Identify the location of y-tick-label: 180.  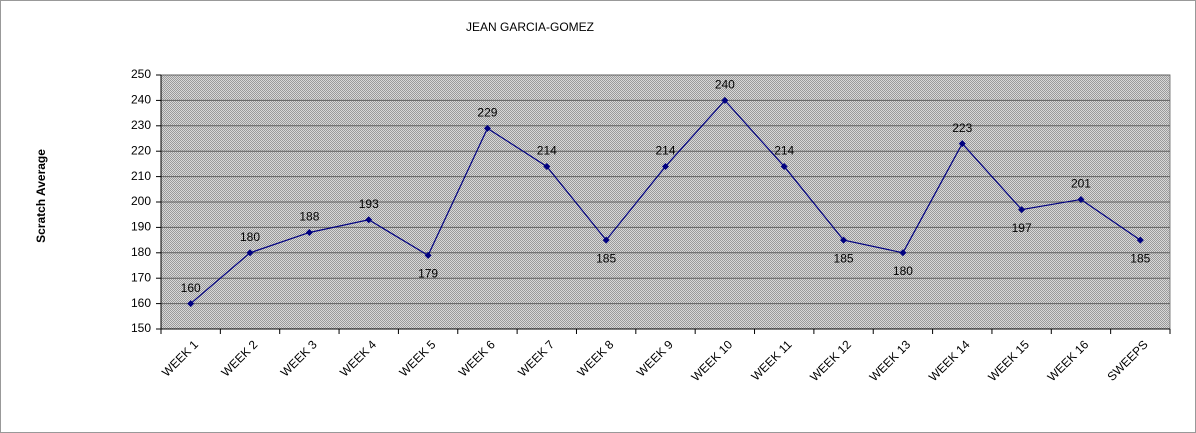
(141, 252).